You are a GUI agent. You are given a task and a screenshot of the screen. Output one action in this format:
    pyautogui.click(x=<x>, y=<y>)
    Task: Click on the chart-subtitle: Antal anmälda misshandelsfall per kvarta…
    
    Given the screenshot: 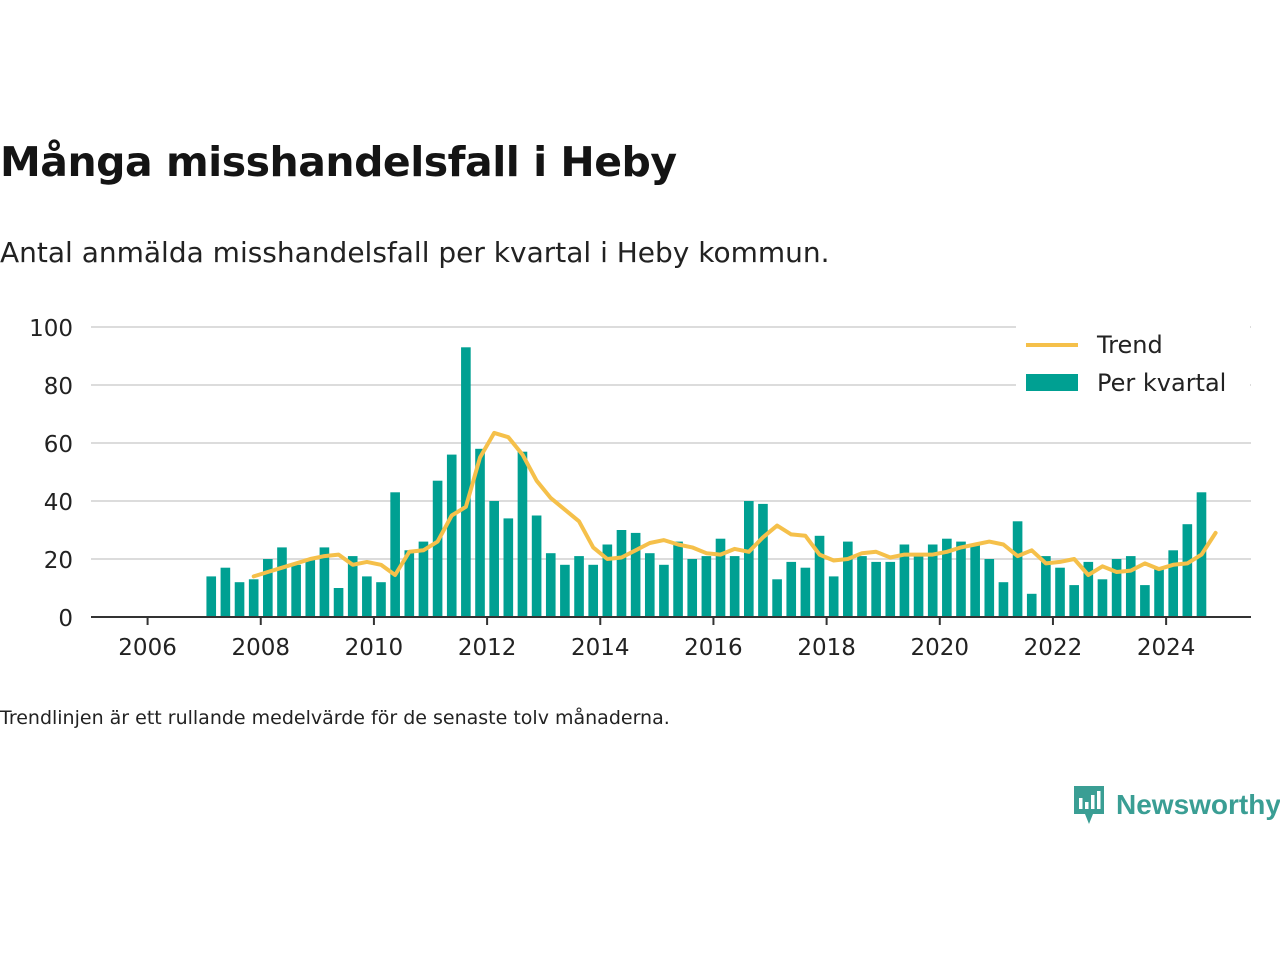 What is the action you would take?
    pyautogui.click(x=415, y=252)
    